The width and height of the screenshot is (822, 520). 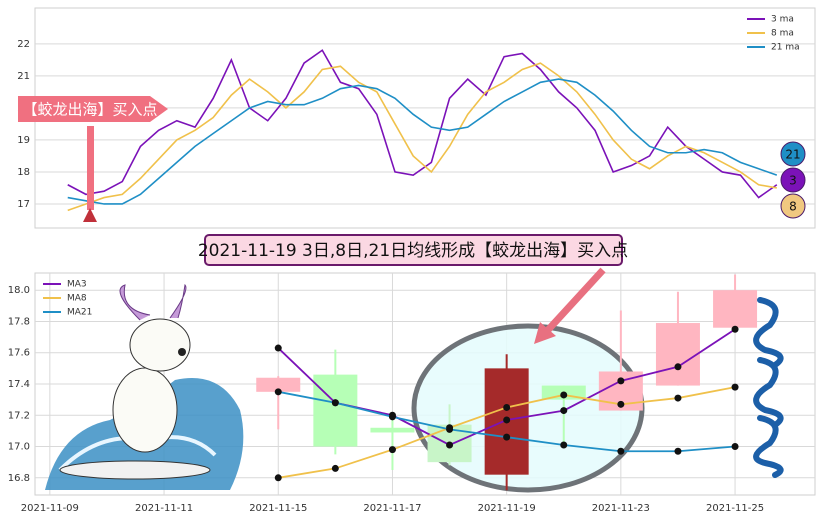 What do you see at coordinates (19, 447) in the screenshot?
I see `y-tick-label: 17.0` at bounding box center [19, 447].